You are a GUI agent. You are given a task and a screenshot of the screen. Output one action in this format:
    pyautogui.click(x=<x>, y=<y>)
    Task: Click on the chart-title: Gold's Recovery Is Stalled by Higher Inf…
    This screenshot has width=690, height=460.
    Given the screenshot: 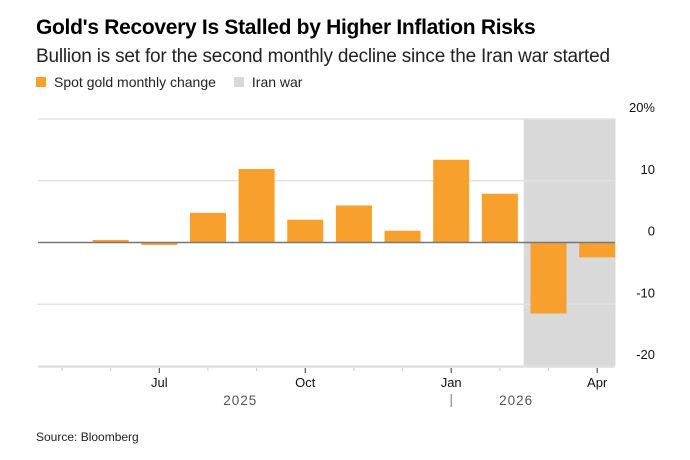 What is the action you would take?
    pyautogui.click(x=286, y=27)
    